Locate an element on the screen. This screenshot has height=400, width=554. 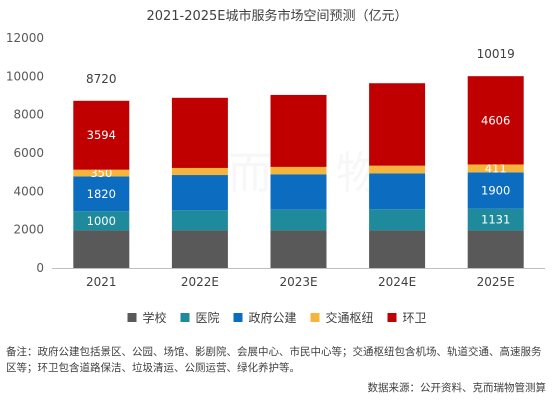
legend-label: 医院 is located at coordinates (208, 318).